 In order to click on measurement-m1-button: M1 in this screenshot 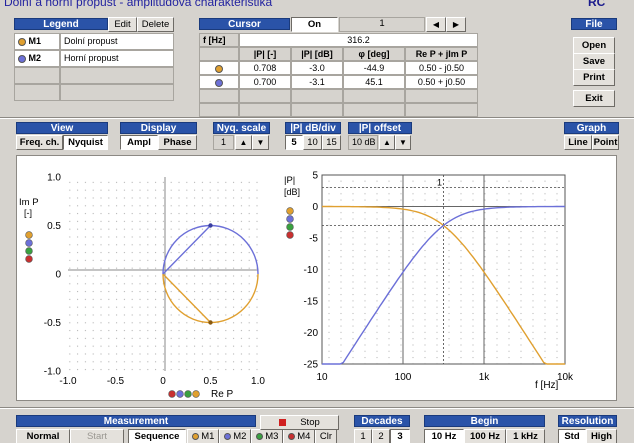, I will do `click(203, 436)`.